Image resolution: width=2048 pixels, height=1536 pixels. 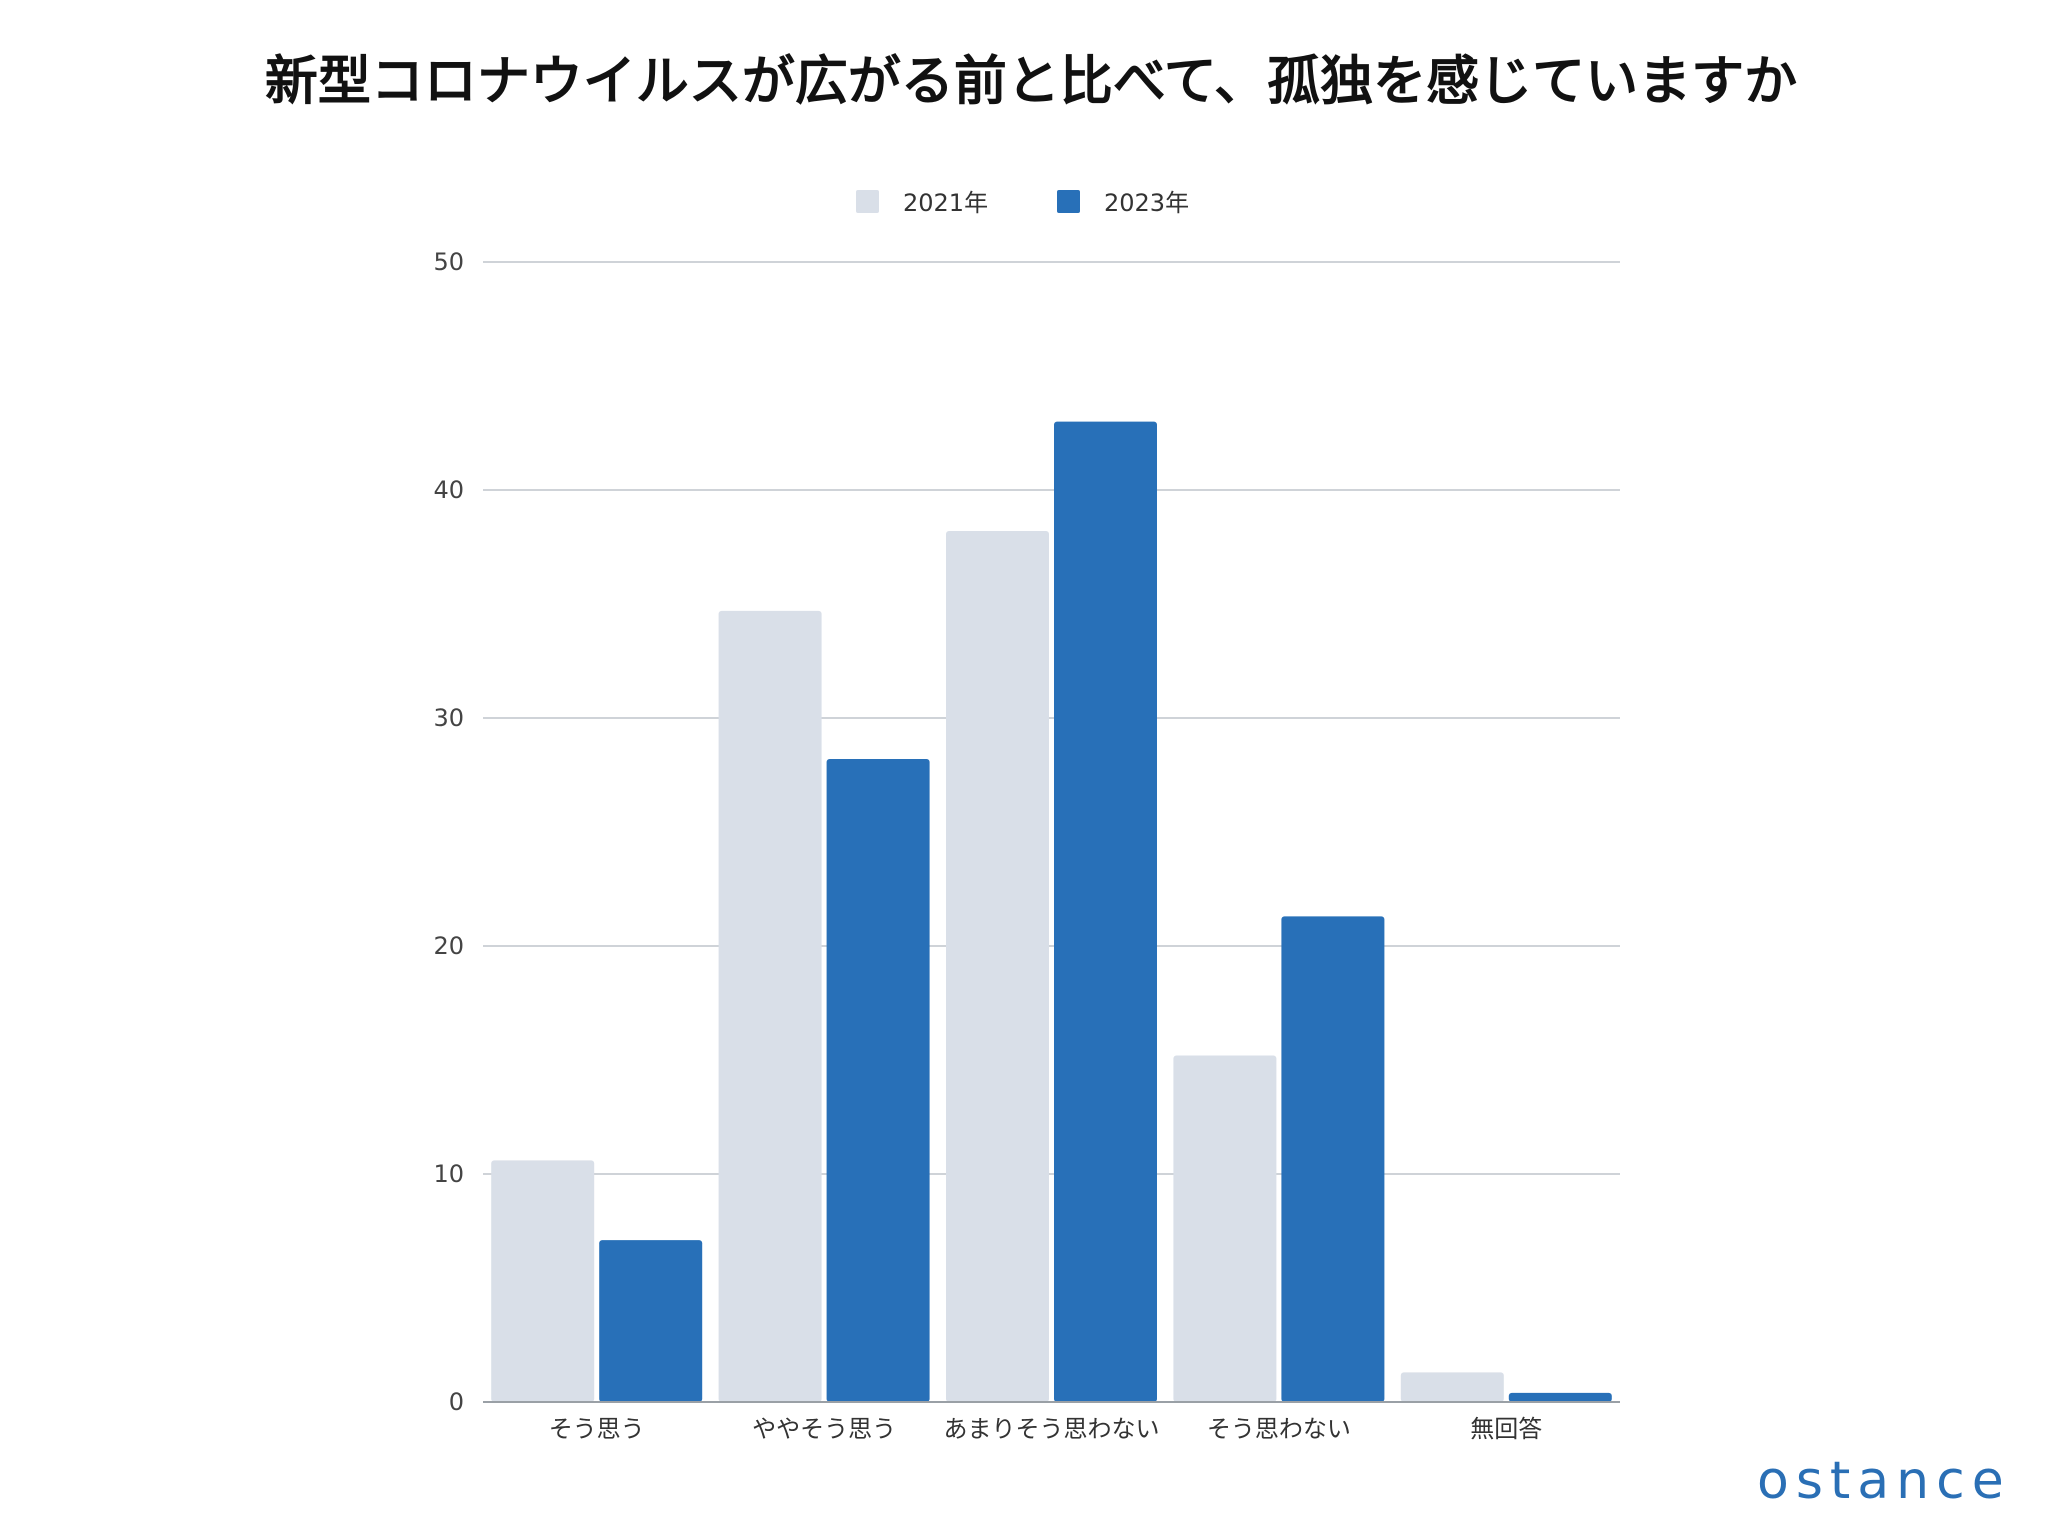 What do you see at coordinates (1052, 1429) in the screenshot?
I see `x-tick-label: あまりそう思わない` at bounding box center [1052, 1429].